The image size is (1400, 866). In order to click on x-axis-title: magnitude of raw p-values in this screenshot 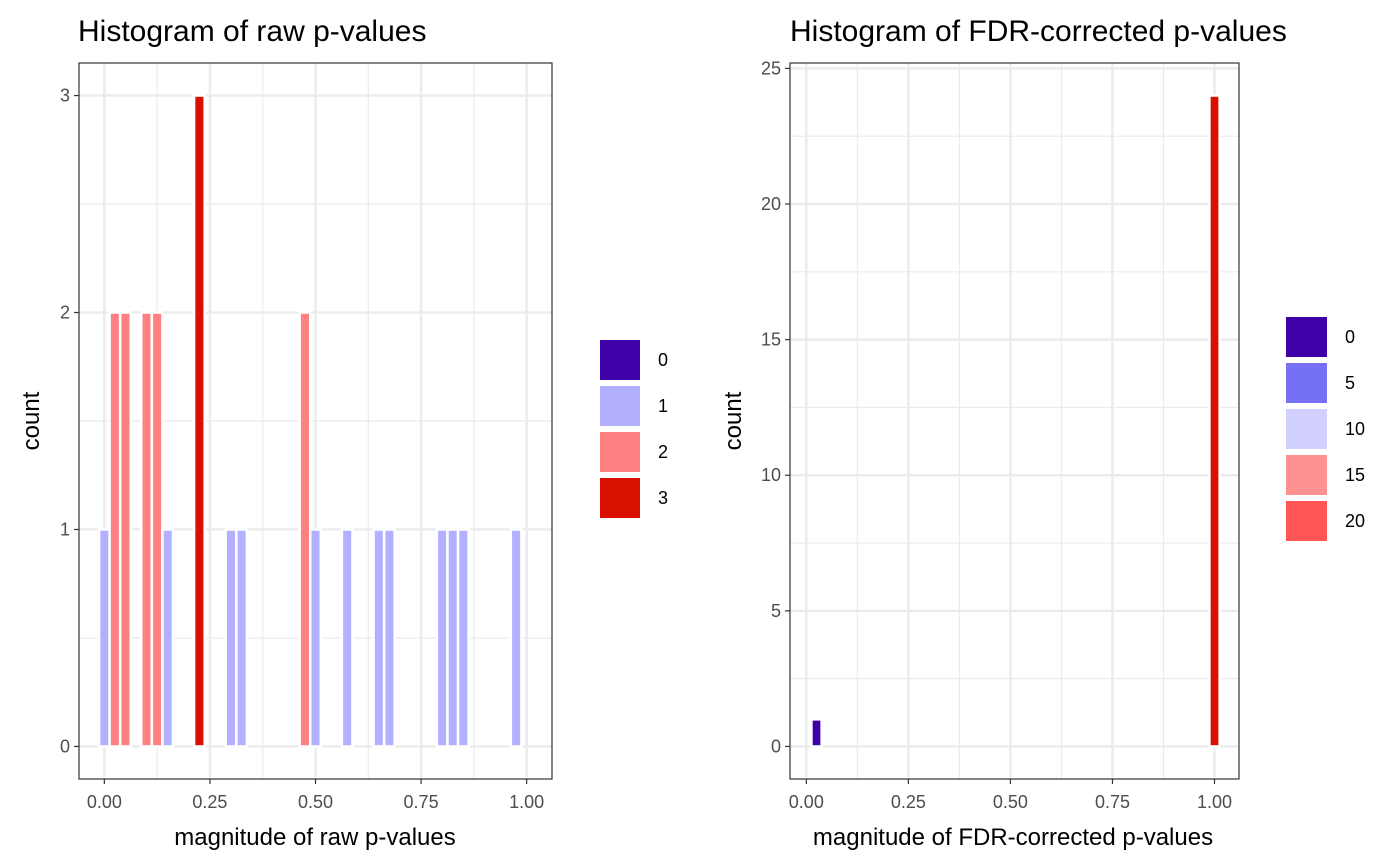, I will do `click(314, 837)`.